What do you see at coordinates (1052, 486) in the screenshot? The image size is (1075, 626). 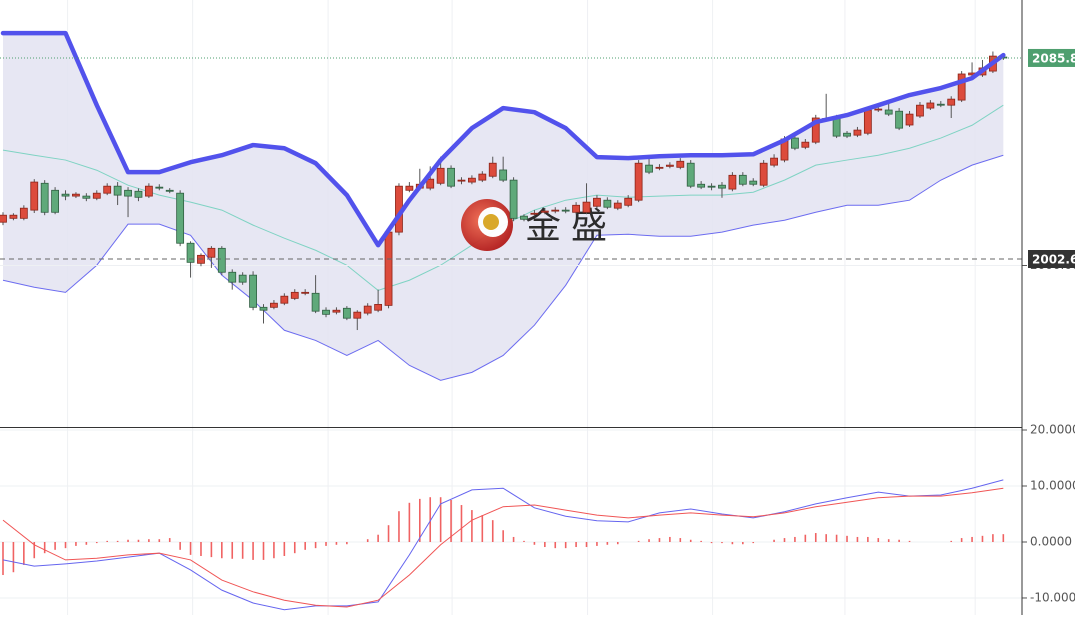 I see `y-tick-label: 10.0000` at bounding box center [1052, 486].